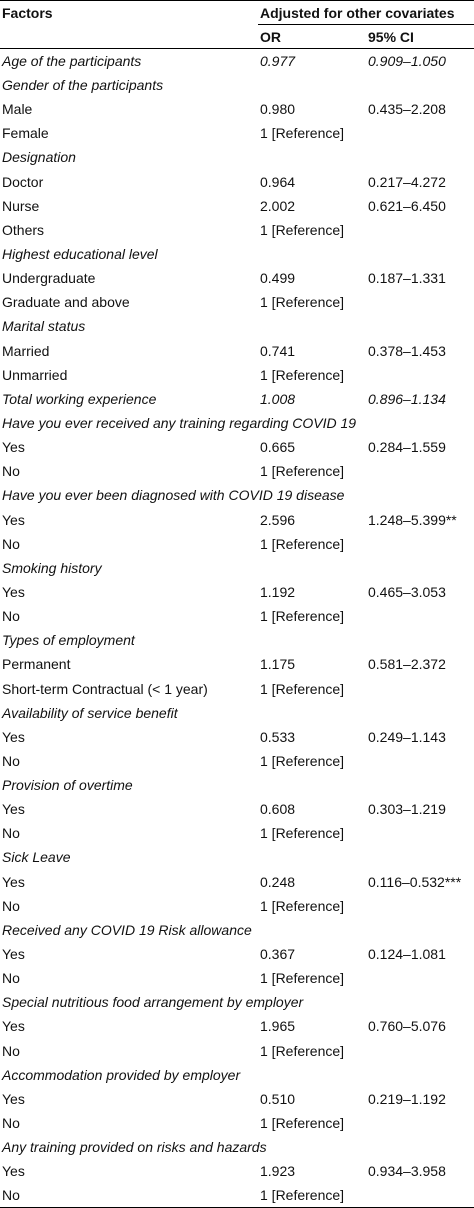  Describe the element at coordinates (407, 205) in the screenshot. I see `ci-cell: 0.621–6.450` at that location.